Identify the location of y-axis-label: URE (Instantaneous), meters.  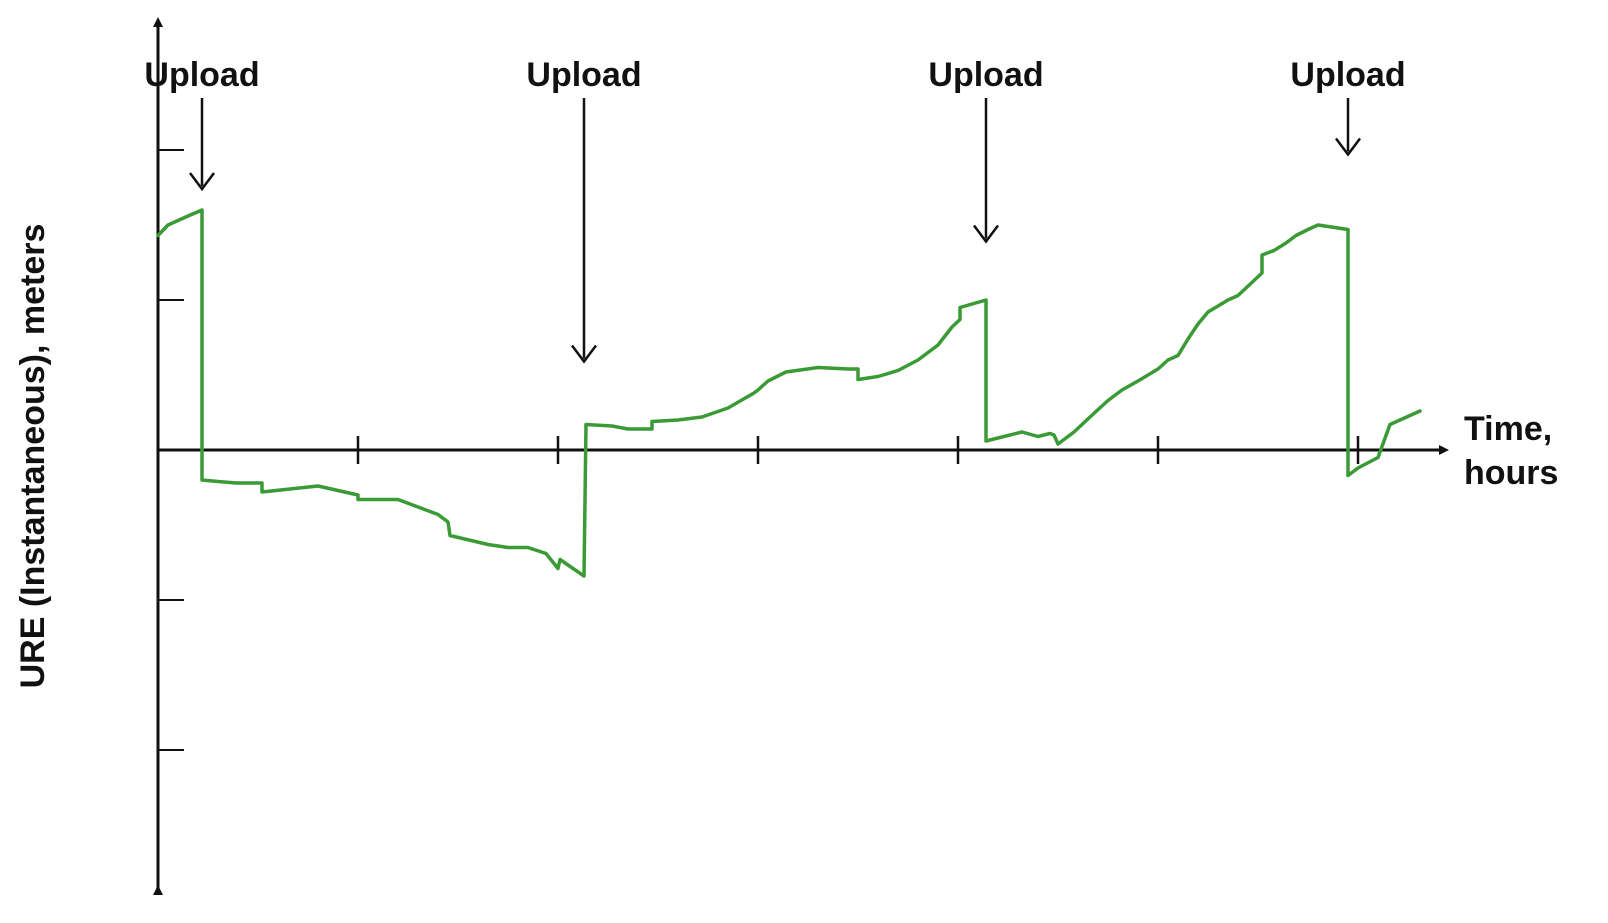
(33, 456).